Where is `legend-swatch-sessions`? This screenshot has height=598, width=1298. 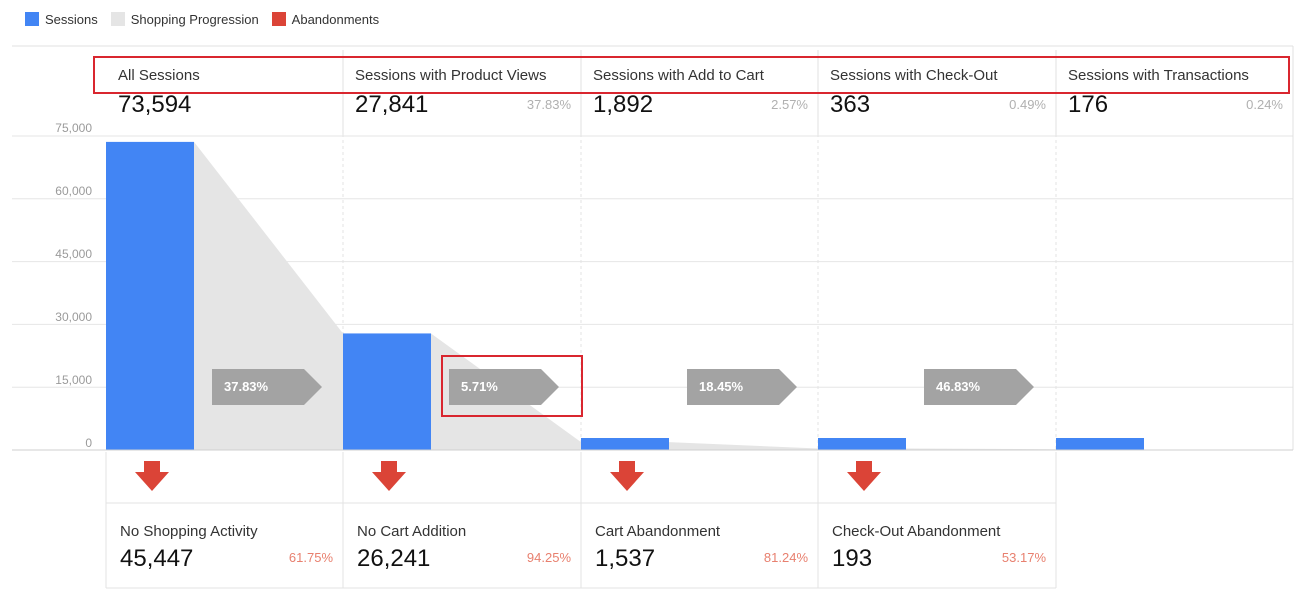 legend-swatch-sessions is located at coordinates (32, 19).